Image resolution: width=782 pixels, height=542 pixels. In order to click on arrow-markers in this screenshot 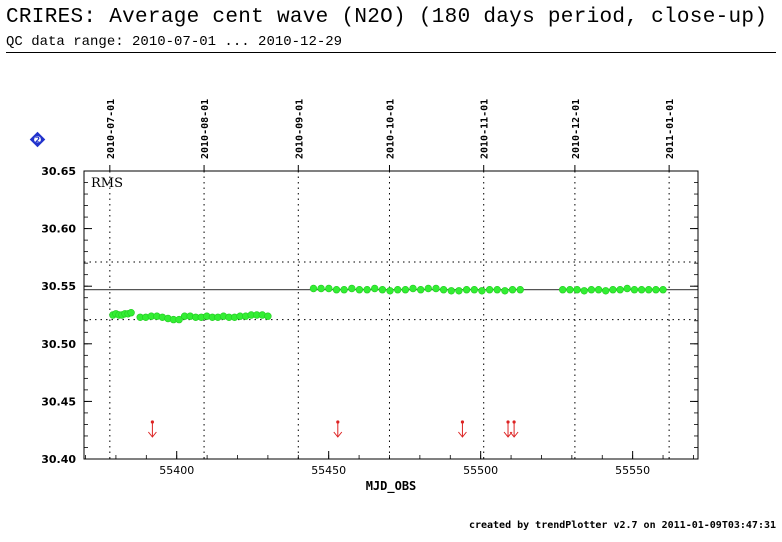, I will do `click(333, 429)`.